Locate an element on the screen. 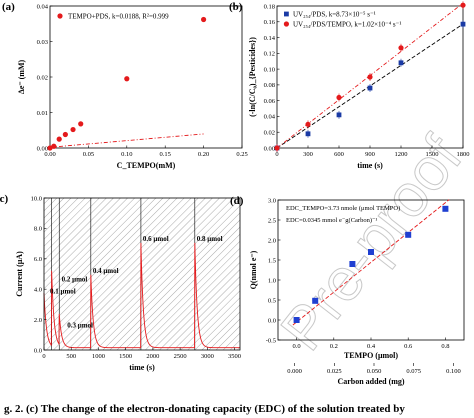 This screenshot has height=418, width=474. x2-tick-label: 0.100 is located at coordinates (453, 371).